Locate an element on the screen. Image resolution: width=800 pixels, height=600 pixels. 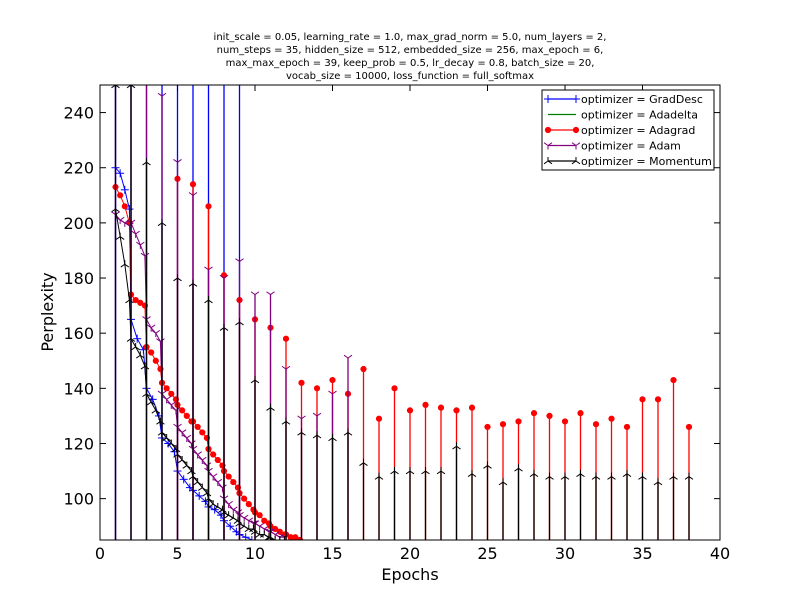
y-tick-label: 220 is located at coordinates (78, 168).